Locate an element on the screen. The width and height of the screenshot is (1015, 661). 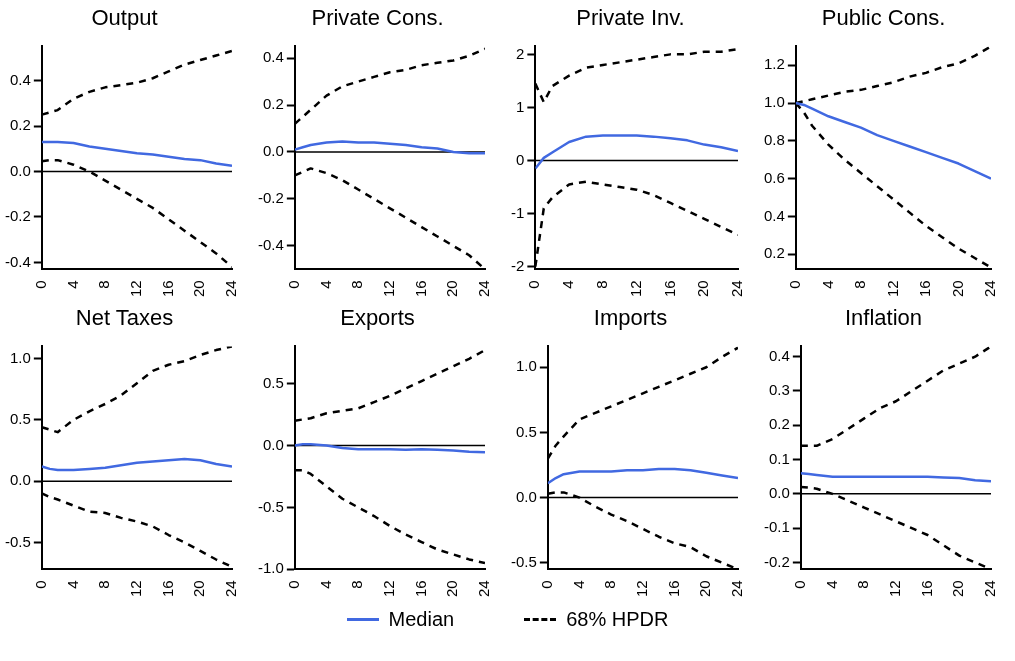
y-tick-label: 0 is located at coordinates (520, 159).